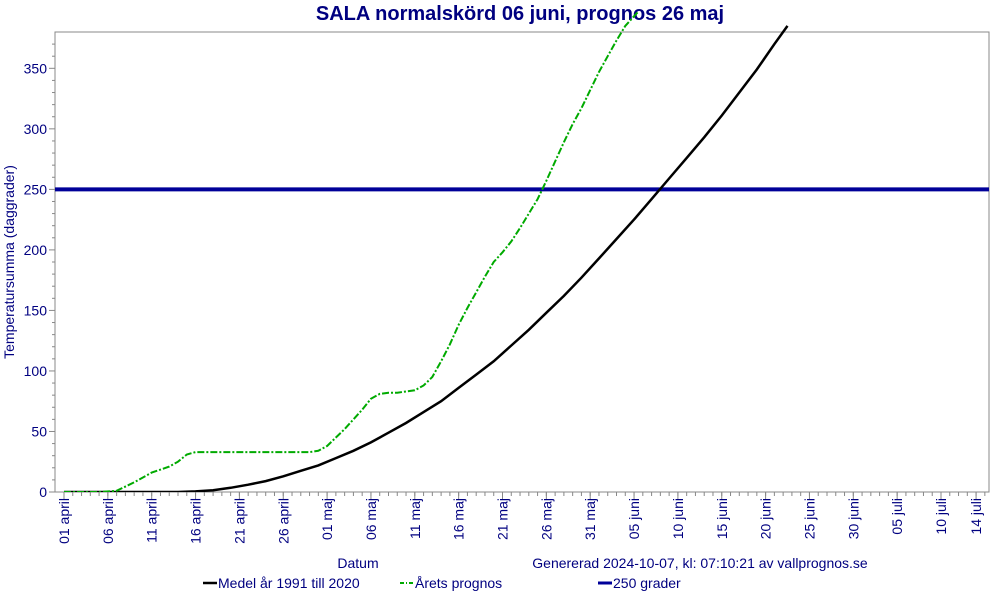 The height and width of the screenshot is (600, 990). I want to click on y-tick-label: 250, so click(36, 189).